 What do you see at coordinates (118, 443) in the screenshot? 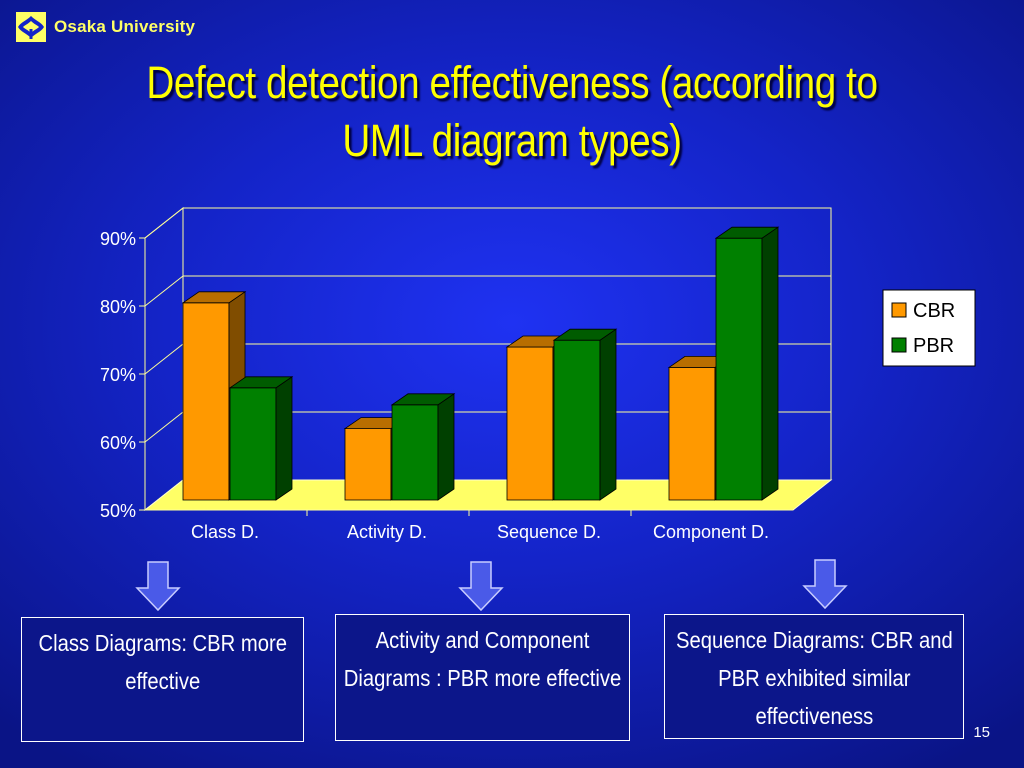
I see `y-tick-label: 60%` at bounding box center [118, 443].